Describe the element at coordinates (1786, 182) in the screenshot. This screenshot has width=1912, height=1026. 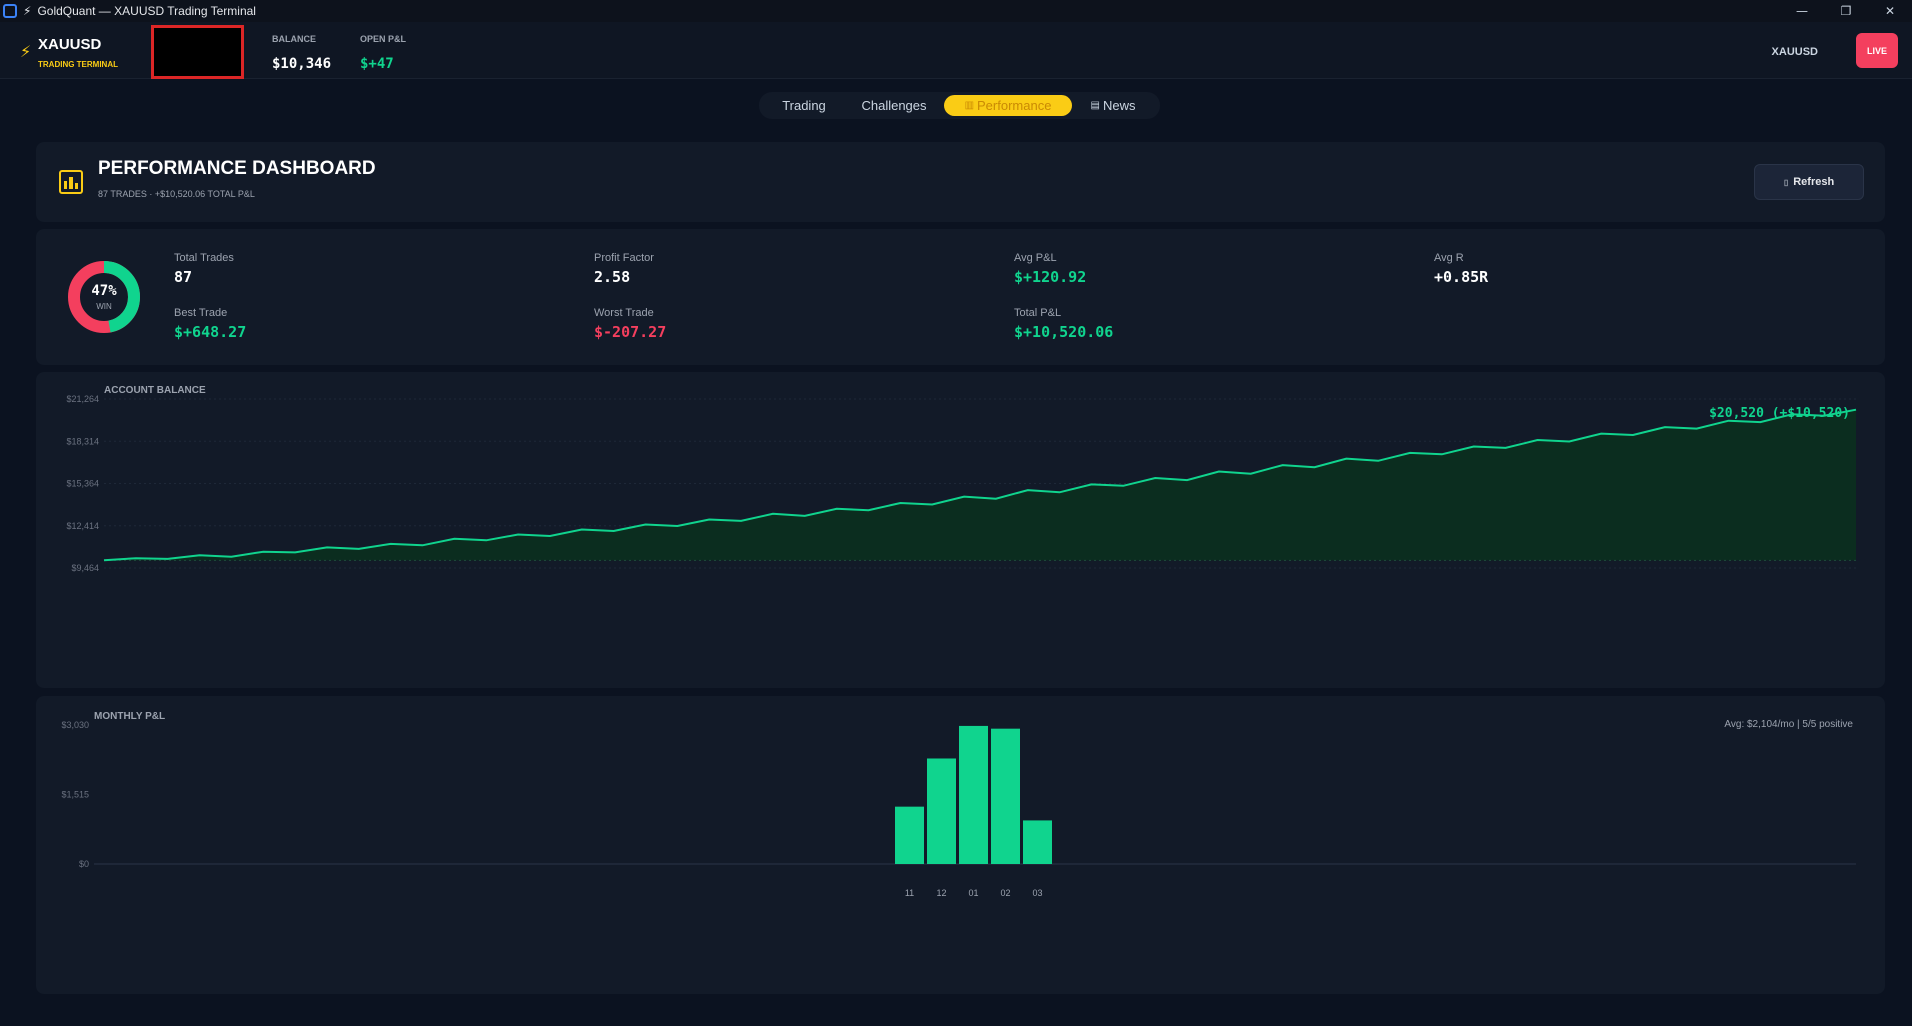
I see `refresh-icon: ▯` at that location.